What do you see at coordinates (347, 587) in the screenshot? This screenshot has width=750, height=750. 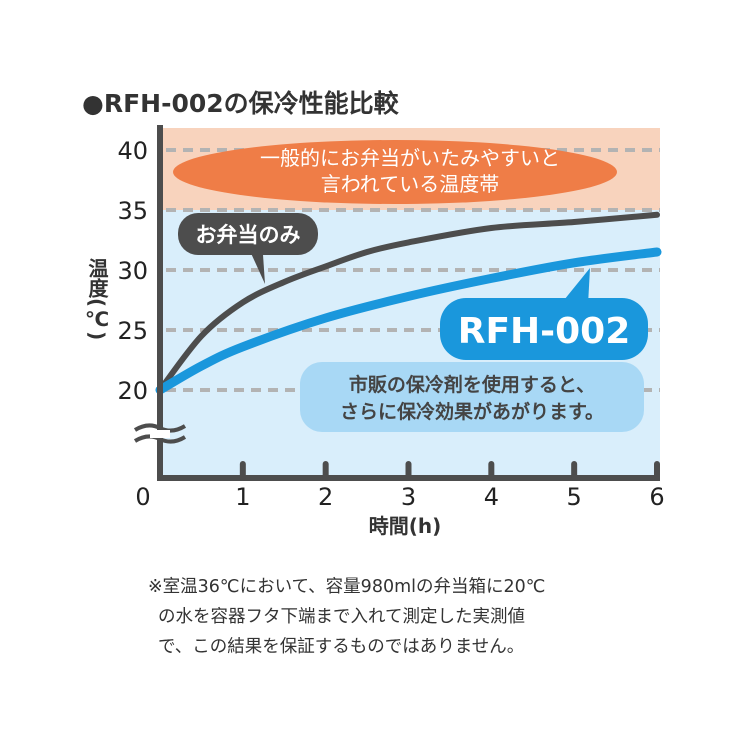 I see `footnote-line: ※室温36℃において、容量980mlの弁当箱に20℃` at bounding box center [347, 587].